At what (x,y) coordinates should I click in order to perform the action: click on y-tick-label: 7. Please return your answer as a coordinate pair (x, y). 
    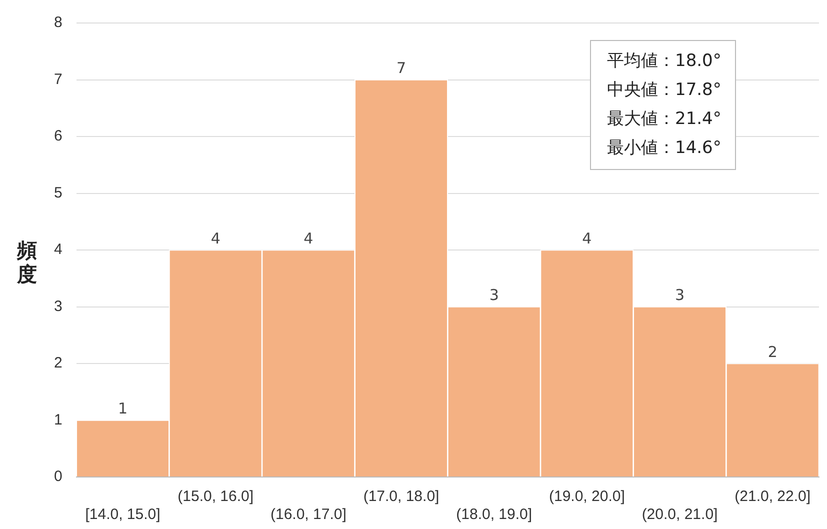
    Looking at the image, I should click on (58, 79).